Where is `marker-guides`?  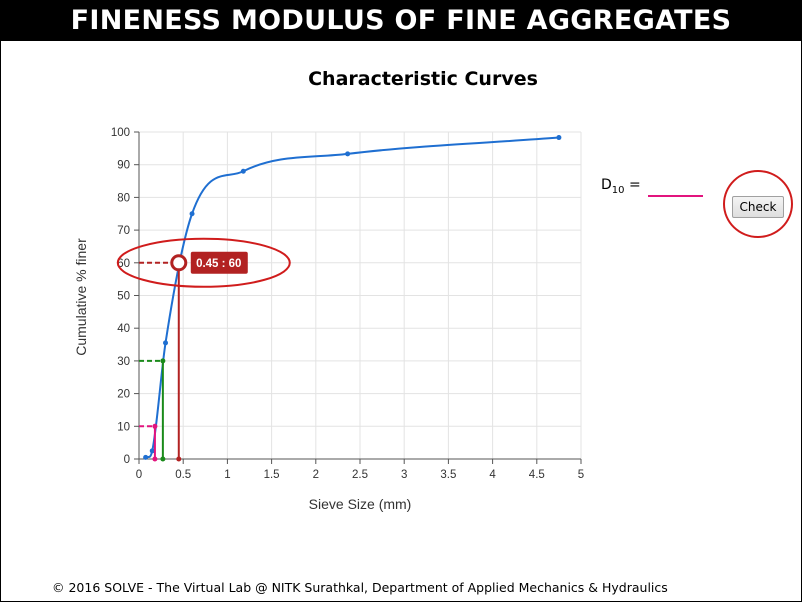 marker-guides is located at coordinates (160, 361).